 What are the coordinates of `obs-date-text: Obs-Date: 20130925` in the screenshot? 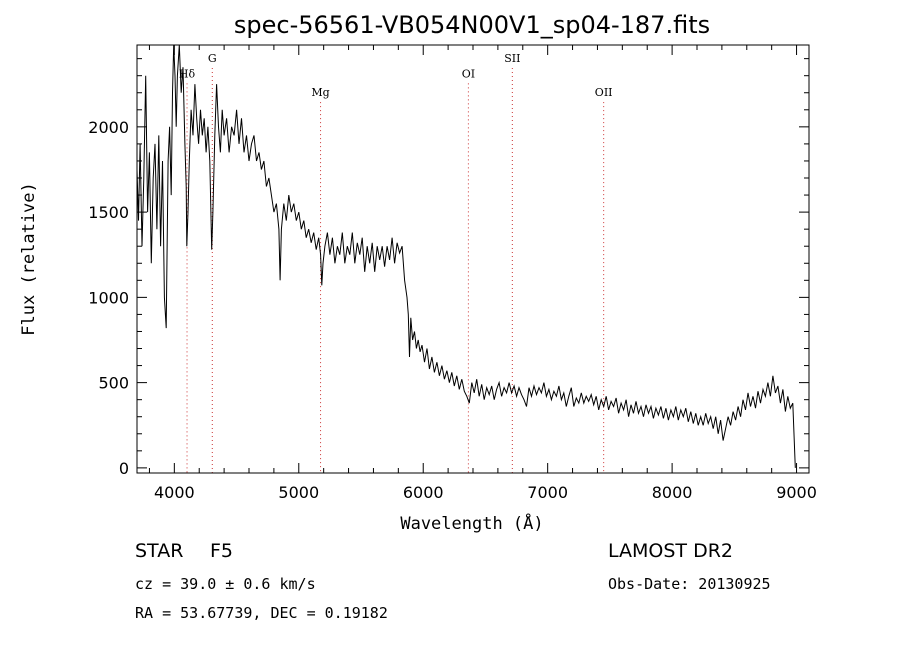 It's located at (689, 584).